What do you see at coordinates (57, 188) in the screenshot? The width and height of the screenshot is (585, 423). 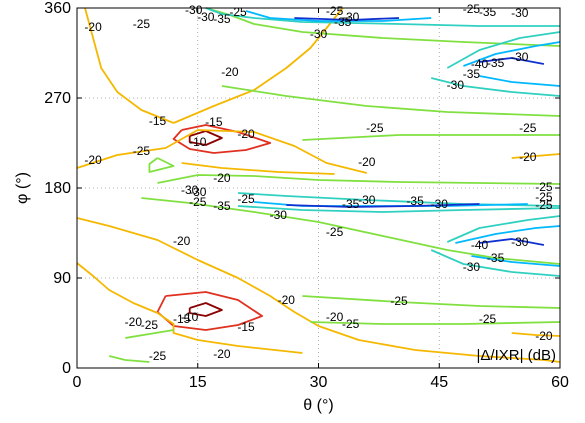 I see `y-tick-label: 180` at bounding box center [57, 188].